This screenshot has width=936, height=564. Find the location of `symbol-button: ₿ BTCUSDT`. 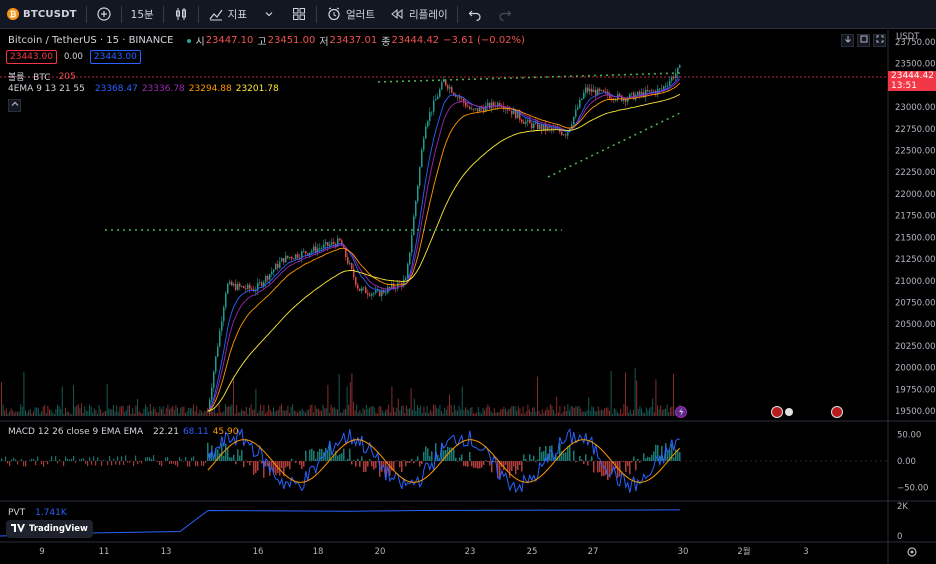

symbol-button: ₿ BTCUSDT is located at coordinates (42, 14).